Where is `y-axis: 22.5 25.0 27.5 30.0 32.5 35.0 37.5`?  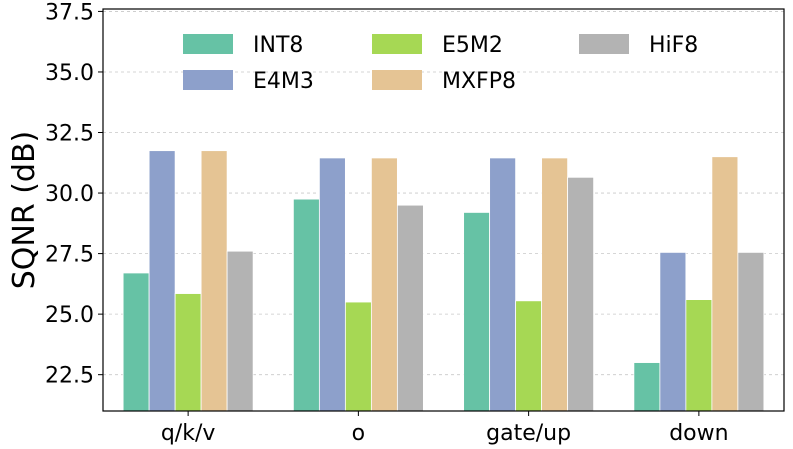
y-axis: 22.5 25.0 27.5 30.0 32.5 35.0 37.5 is located at coordinates (74, 194).